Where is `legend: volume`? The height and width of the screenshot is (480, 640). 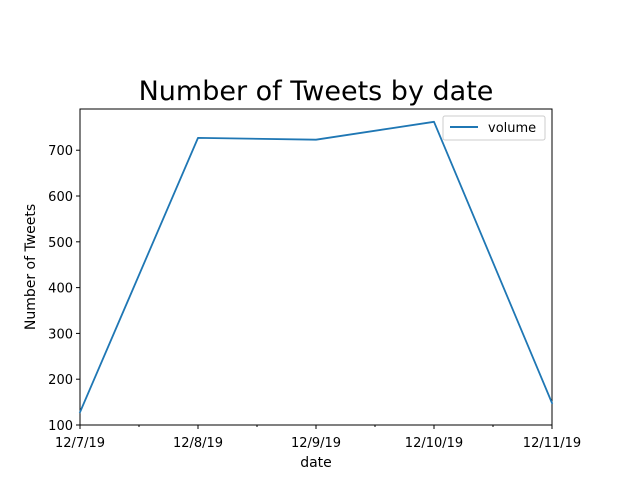 legend: volume is located at coordinates (494, 128).